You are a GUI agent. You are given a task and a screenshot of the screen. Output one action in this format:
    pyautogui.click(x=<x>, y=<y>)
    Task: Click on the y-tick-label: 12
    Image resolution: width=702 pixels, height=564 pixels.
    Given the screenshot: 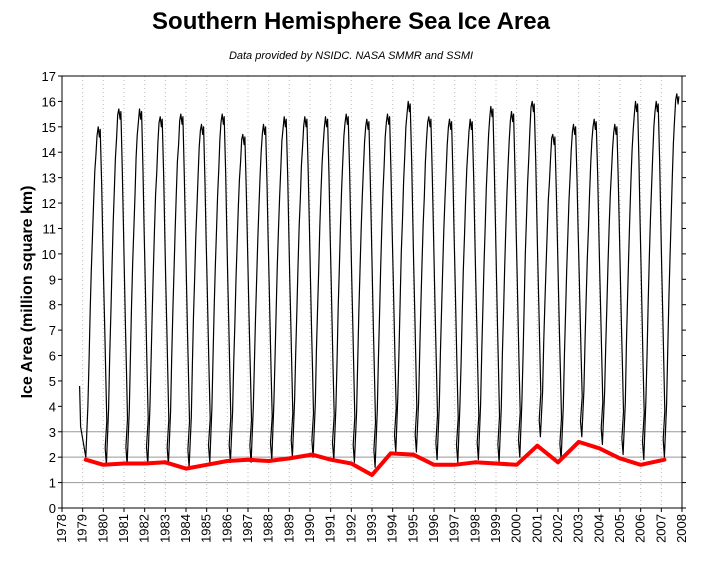 What is the action you would take?
    pyautogui.click(x=49, y=203)
    